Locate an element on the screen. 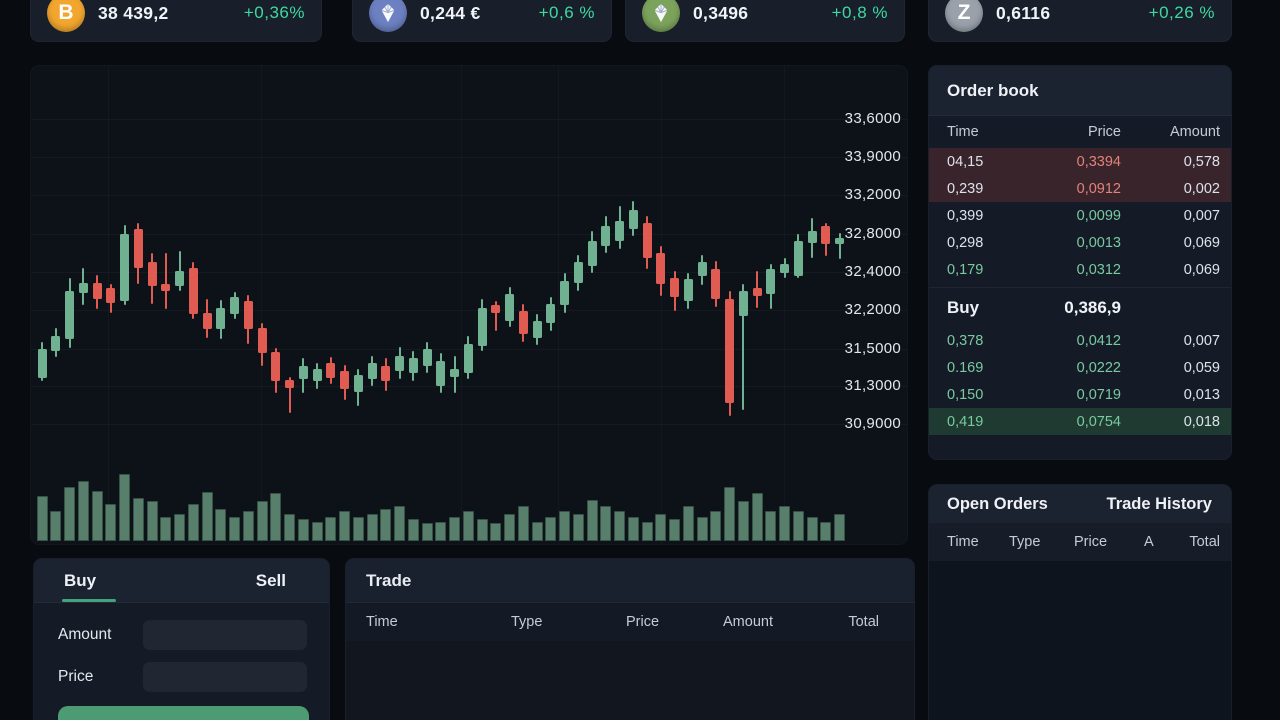  tab-trade-history: Trade History is located at coordinates (1159, 503).